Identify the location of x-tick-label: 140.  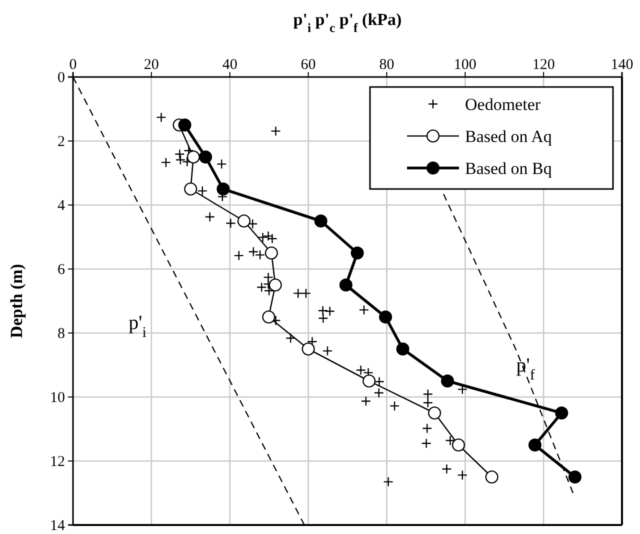
(622, 65).